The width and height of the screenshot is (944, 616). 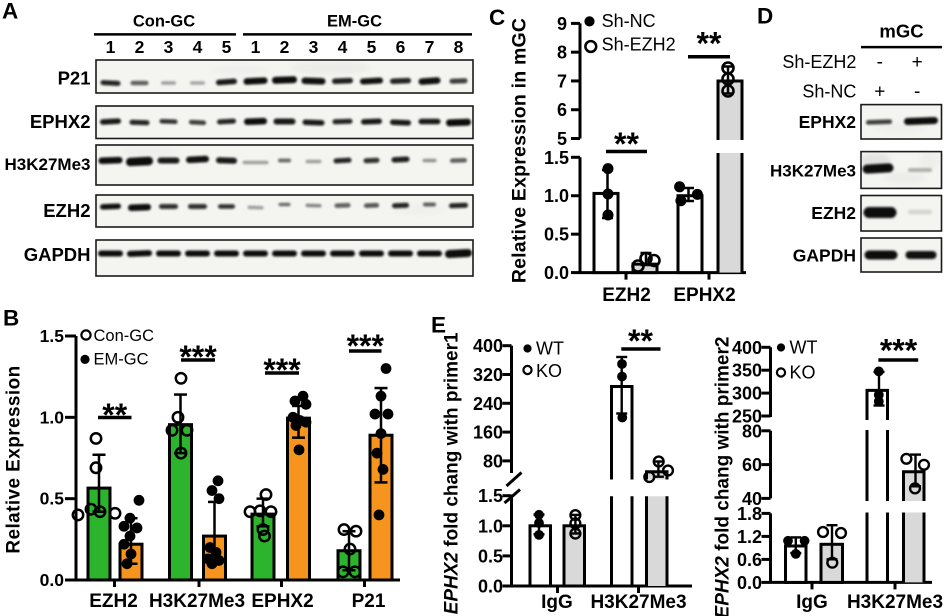 I want to click on svg-text: E, so click(x=438, y=325).